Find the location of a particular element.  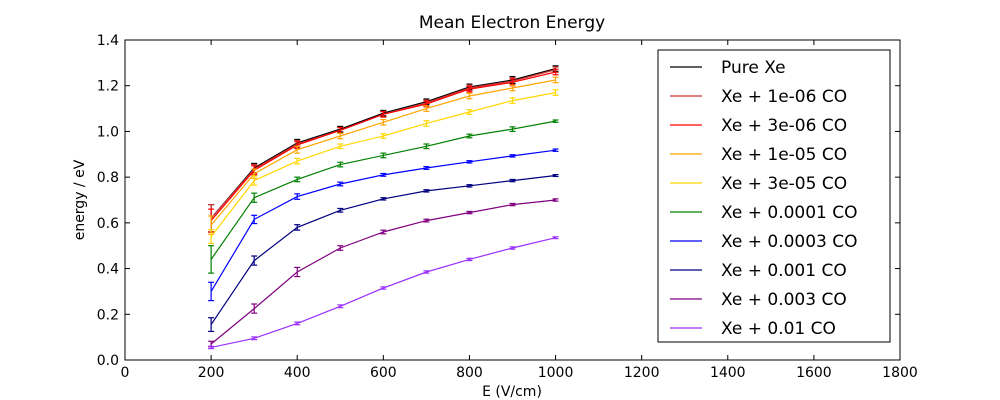

legend-entry: Xe + 1e-05 CO is located at coordinates (758, 155).